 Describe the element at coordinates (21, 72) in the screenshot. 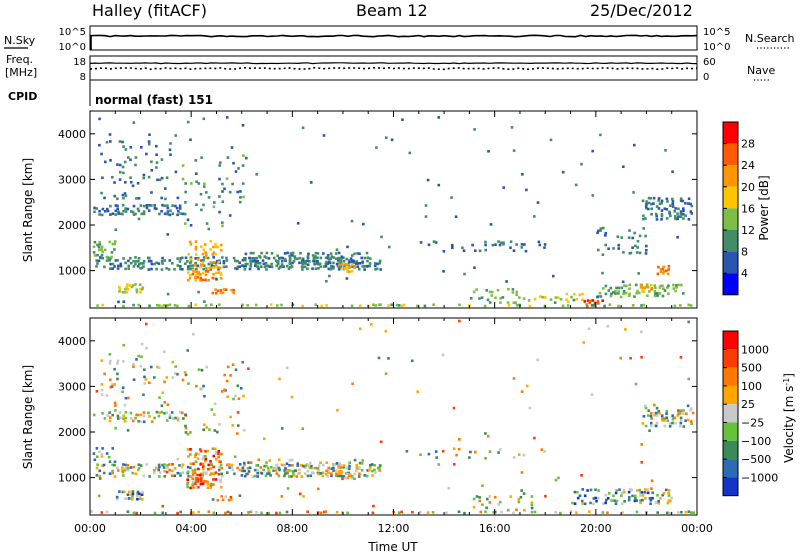

I see `freq-left-units: [MHz]` at that location.